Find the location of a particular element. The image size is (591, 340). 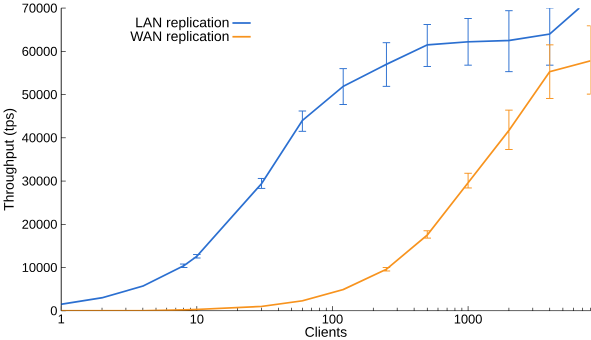

y-tick-label: 20000 is located at coordinates (39, 224).